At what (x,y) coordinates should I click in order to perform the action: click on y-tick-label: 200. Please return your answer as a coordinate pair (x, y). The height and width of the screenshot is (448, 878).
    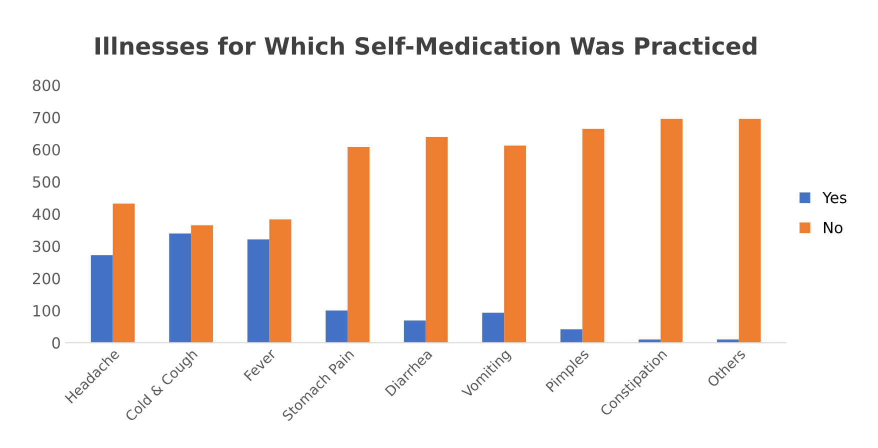
    Looking at the image, I should click on (46, 278).